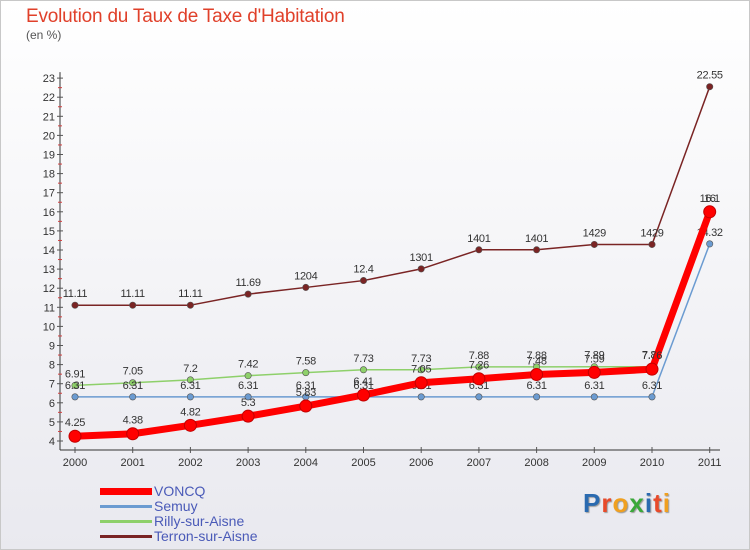  What do you see at coordinates (592, 503) in the screenshot?
I see `logo-letter: P` at bounding box center [592, 503].